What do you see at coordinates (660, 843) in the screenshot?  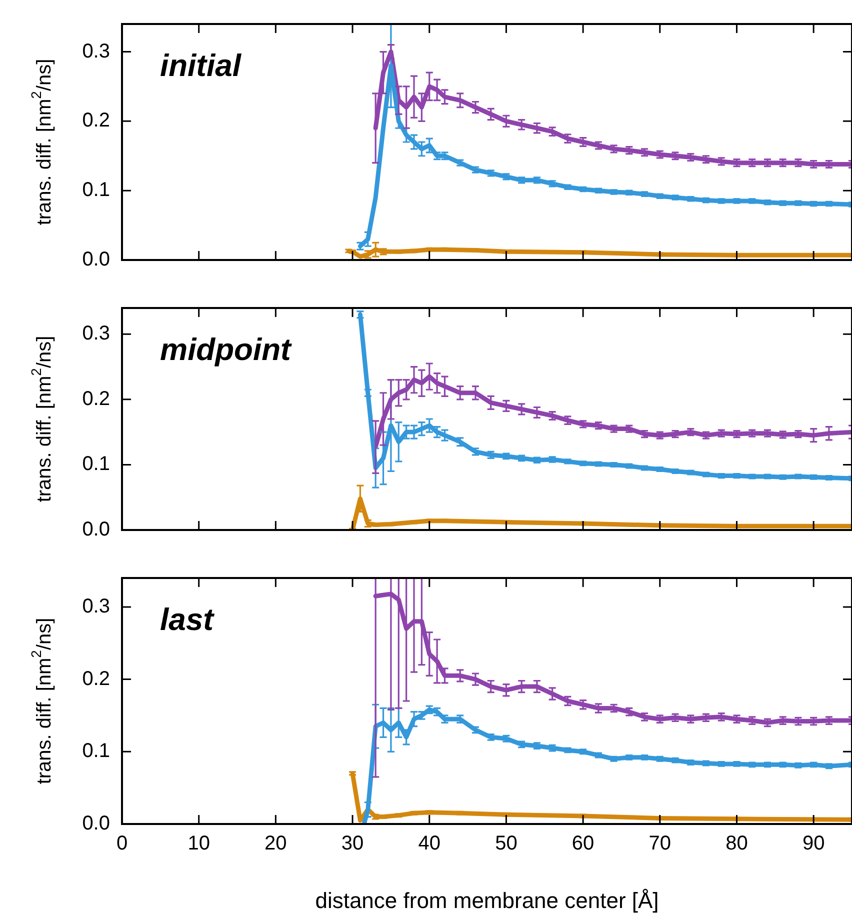 I see `x-tick-label: 70` at bounding box center [660, 843].